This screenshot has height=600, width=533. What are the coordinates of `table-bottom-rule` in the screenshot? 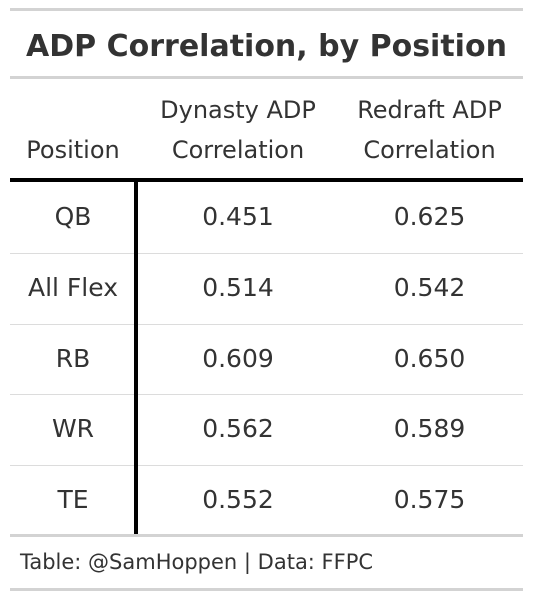 It's located at (266, 535).